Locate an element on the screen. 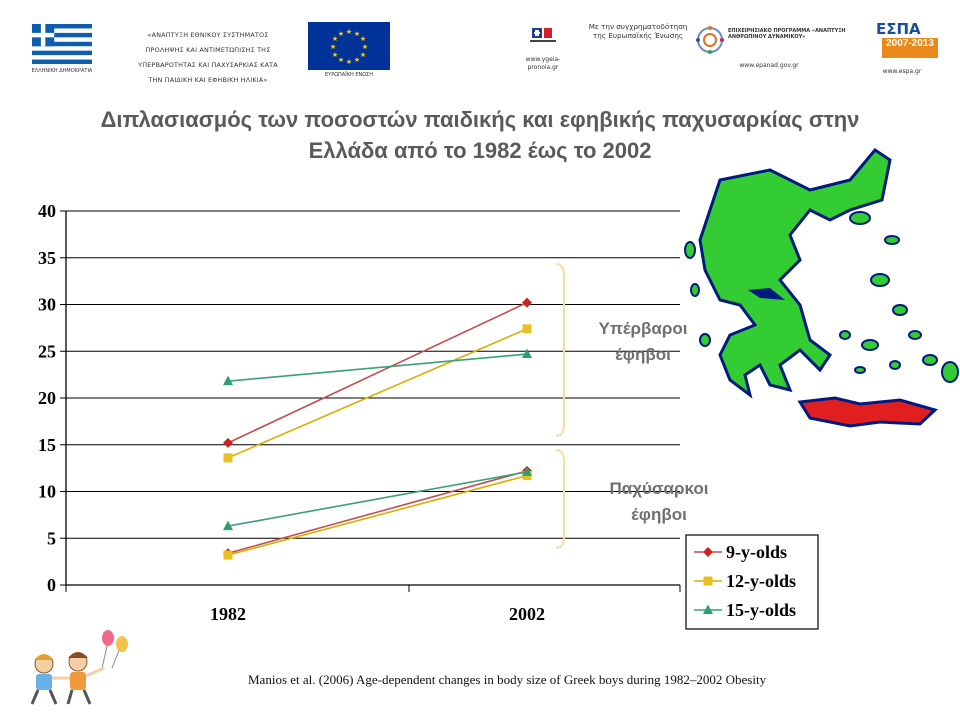 This screenshot has height=720, width=960. gulf-shape is located at coordinates (766, 294).